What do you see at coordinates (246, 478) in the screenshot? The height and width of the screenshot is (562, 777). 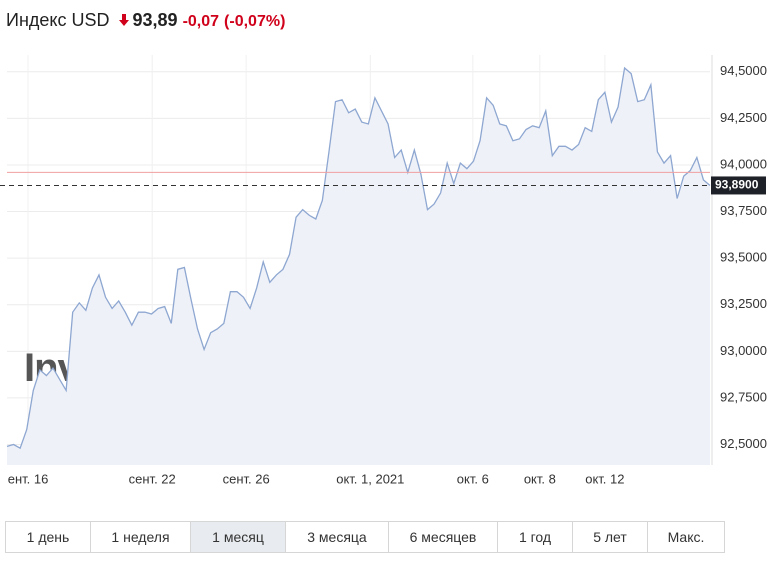 I see `x-tick-label: сент. 26` at bounding box center [246, 478].